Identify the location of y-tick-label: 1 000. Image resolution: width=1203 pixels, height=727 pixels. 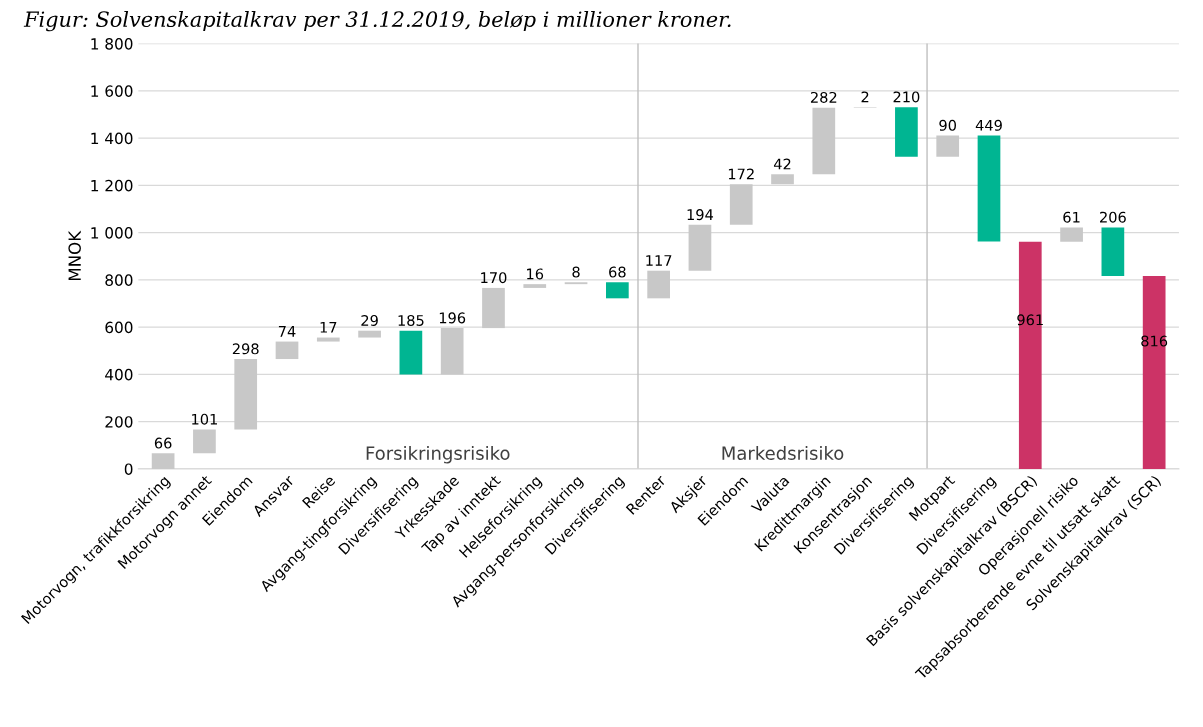
(112, 233).